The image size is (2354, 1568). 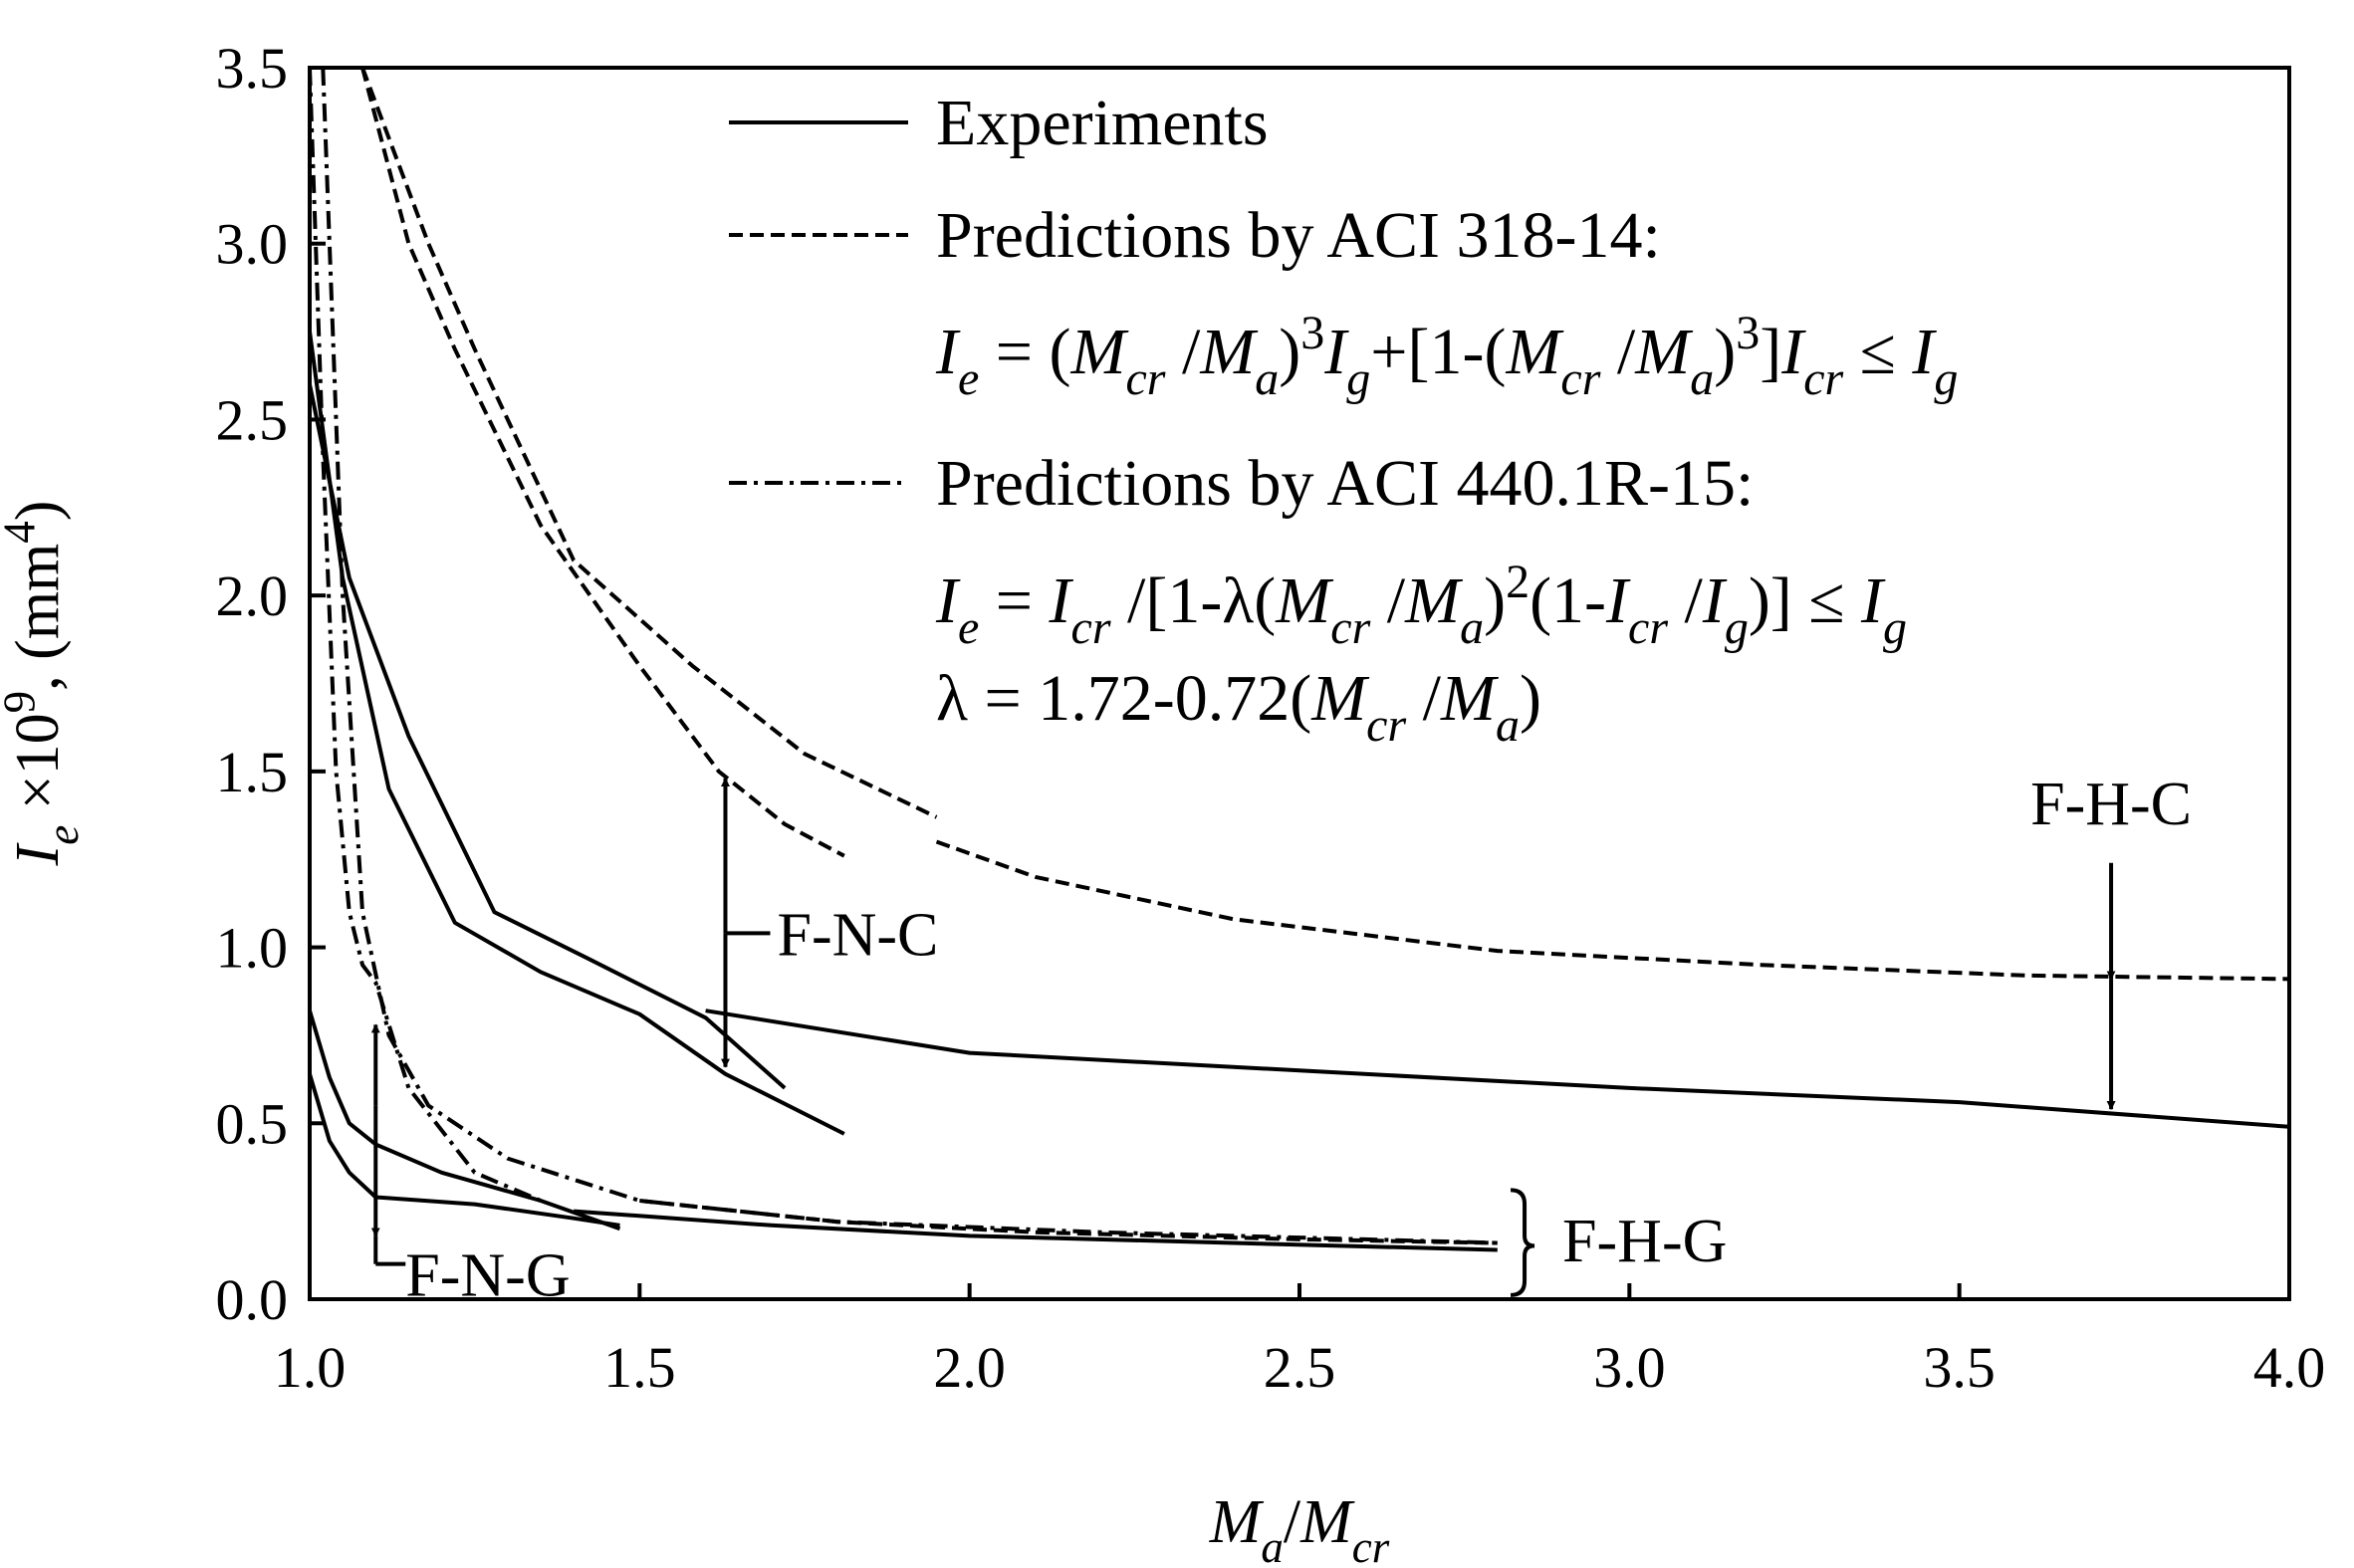 I want to click on y-tick-label: 1.5, so click(x=252, y=772).